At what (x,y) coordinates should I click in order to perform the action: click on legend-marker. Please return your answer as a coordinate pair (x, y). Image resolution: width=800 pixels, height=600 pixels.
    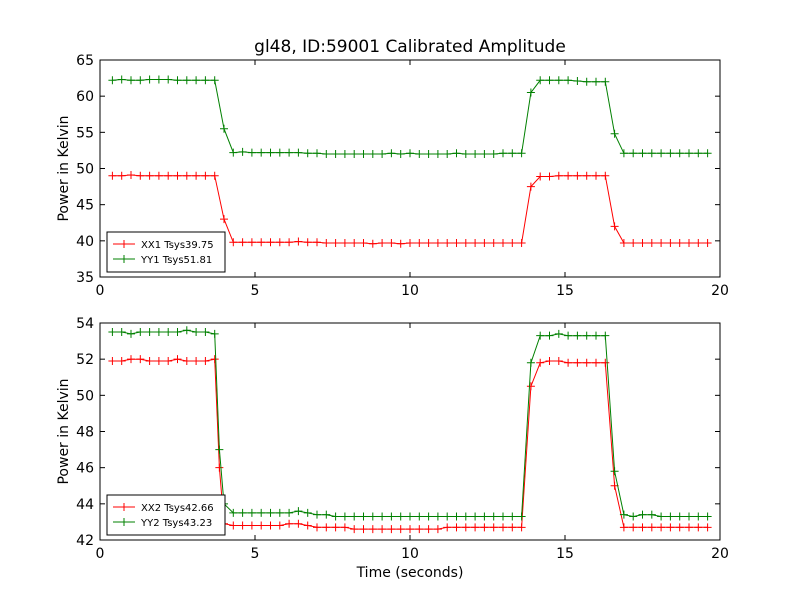
    Looking at the image, I should click on (124, 244).